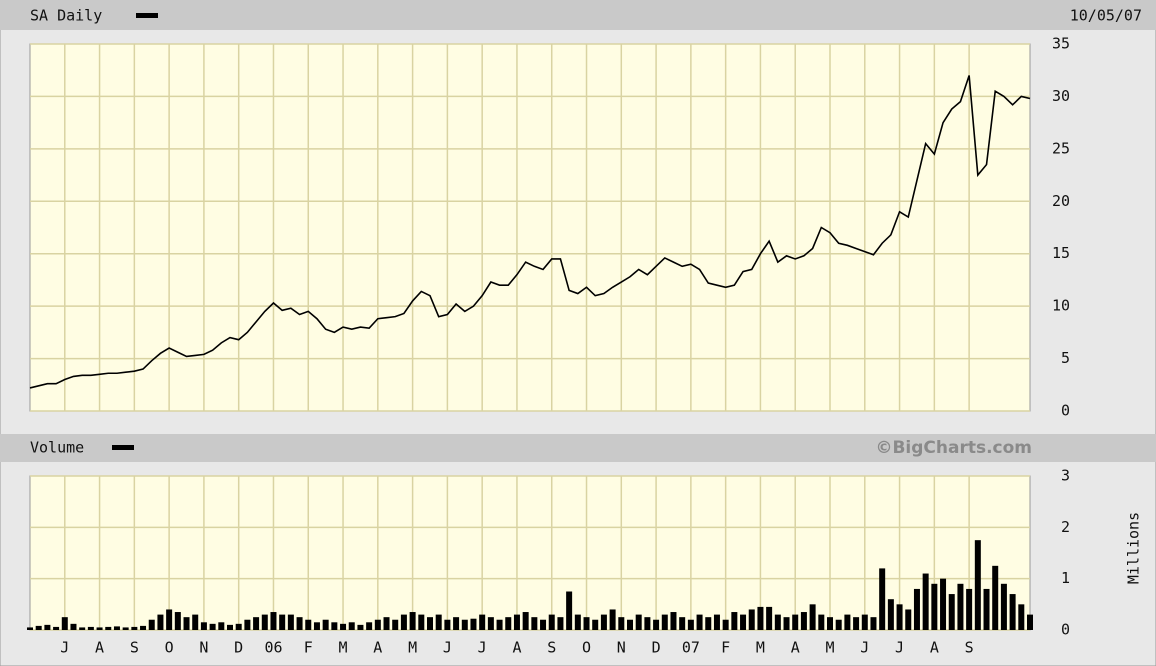 Image resolution: width=1156 pixels, height=666 pixels. I want to click on y-tick-label: 3, so click(1065, 476).